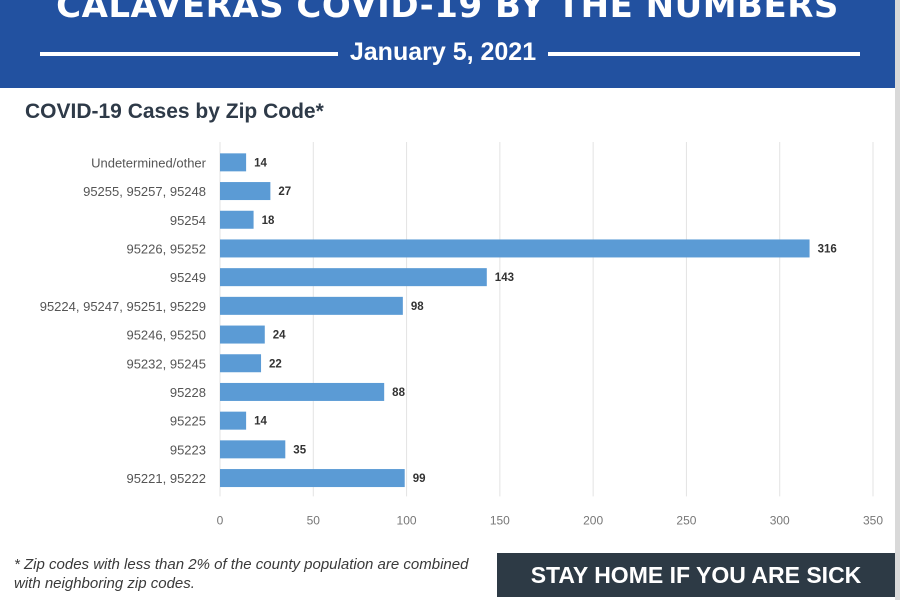 Image resolution: width=900 pixels, height=600 pixels. Describe the element at coordinates (144, 191) in the screenshot. I see `category-label: 95255, 95257, 95248` at that location.